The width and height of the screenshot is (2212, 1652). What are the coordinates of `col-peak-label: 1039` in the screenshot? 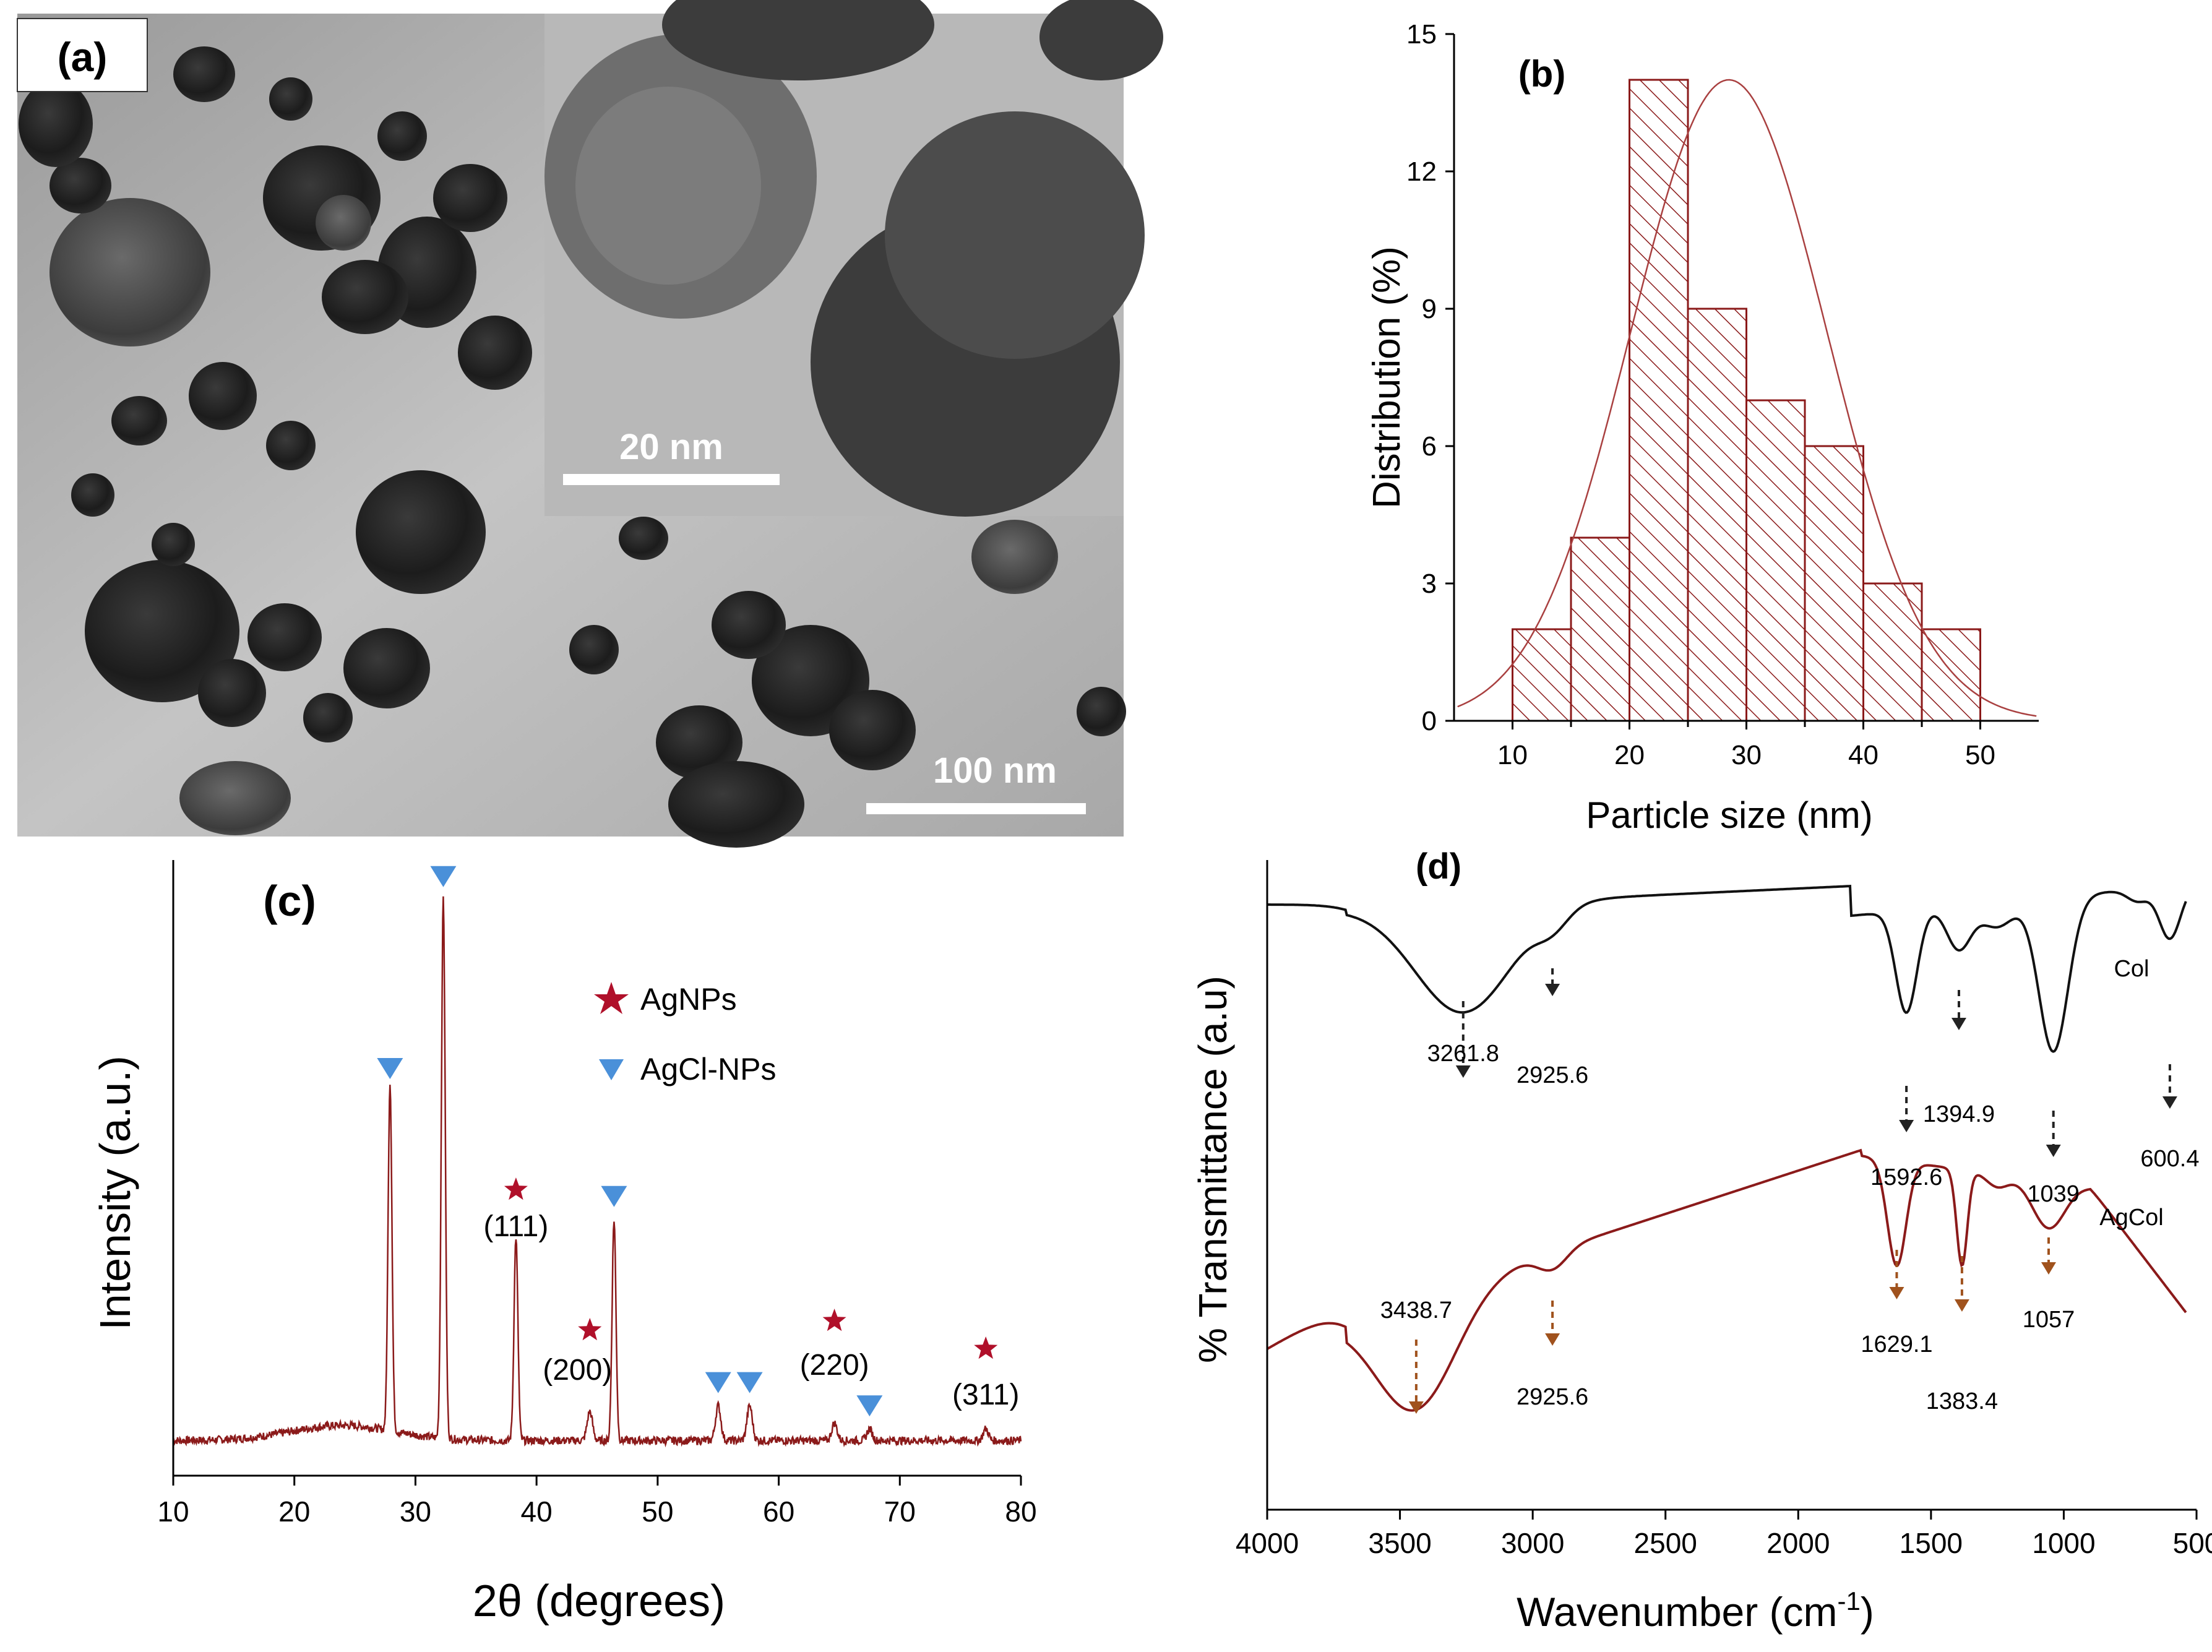 It's located at (2053, 1194).